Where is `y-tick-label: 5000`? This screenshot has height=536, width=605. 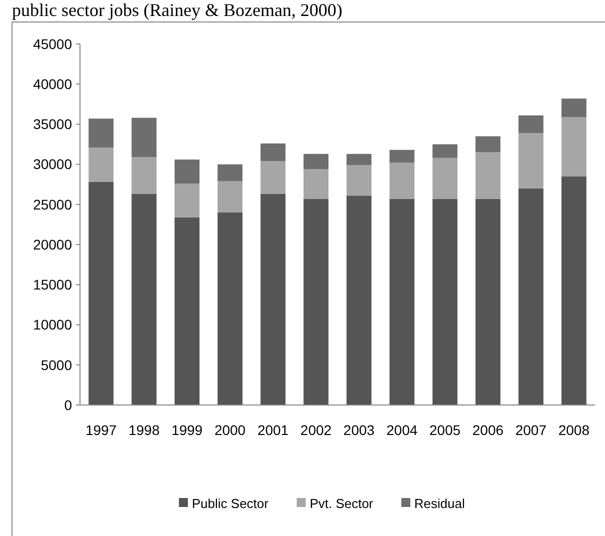
y-tick-label: 5000 is located at coordinates (56, 364).